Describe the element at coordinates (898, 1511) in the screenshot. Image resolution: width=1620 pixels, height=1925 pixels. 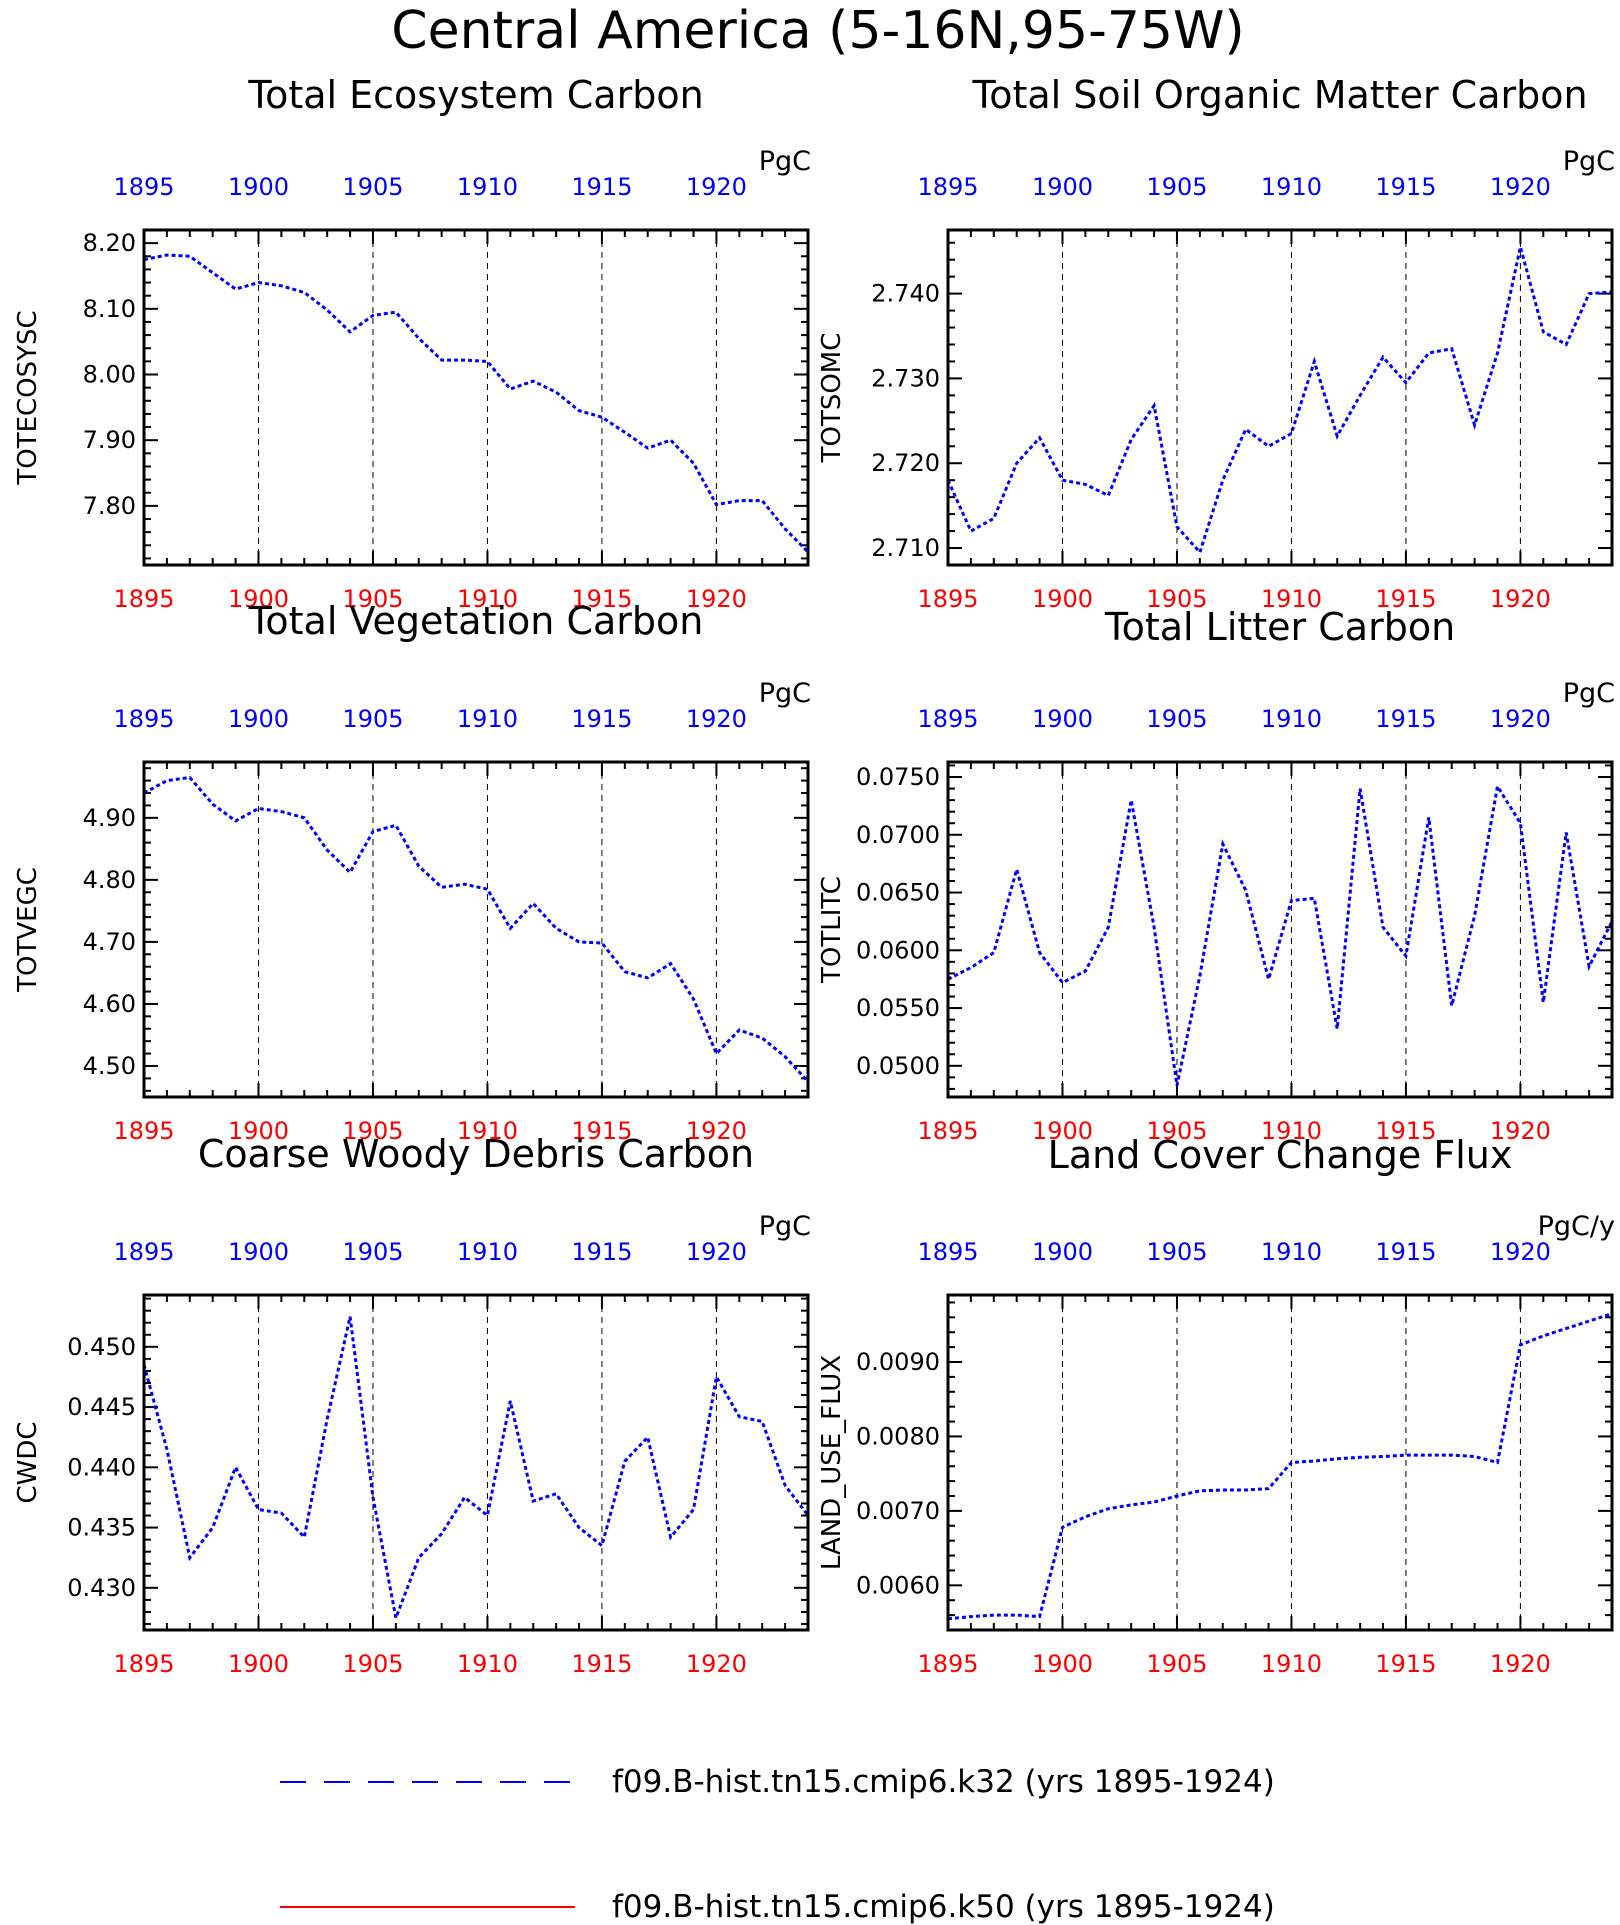
I see `y-tick-label: 0.0070` at that location.